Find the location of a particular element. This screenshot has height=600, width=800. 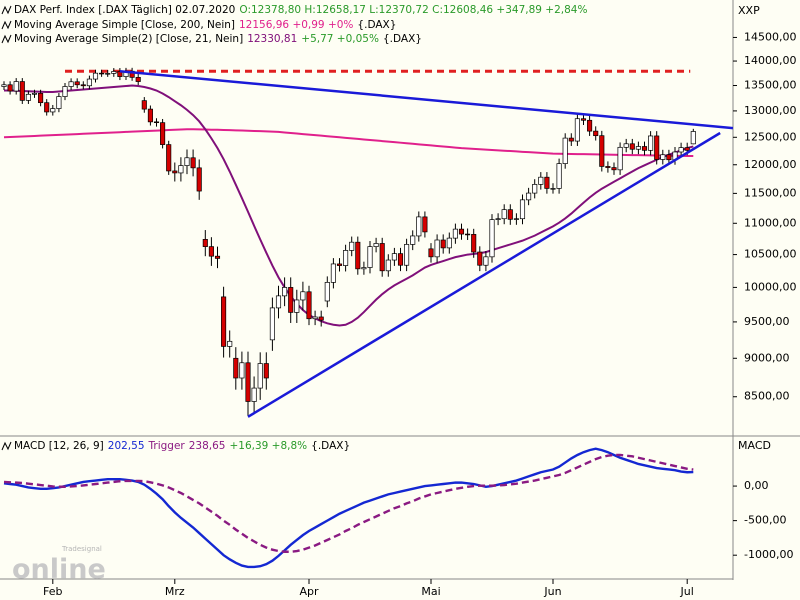

y-tick-label: 8500,00 is located at coordinates (767, 396).